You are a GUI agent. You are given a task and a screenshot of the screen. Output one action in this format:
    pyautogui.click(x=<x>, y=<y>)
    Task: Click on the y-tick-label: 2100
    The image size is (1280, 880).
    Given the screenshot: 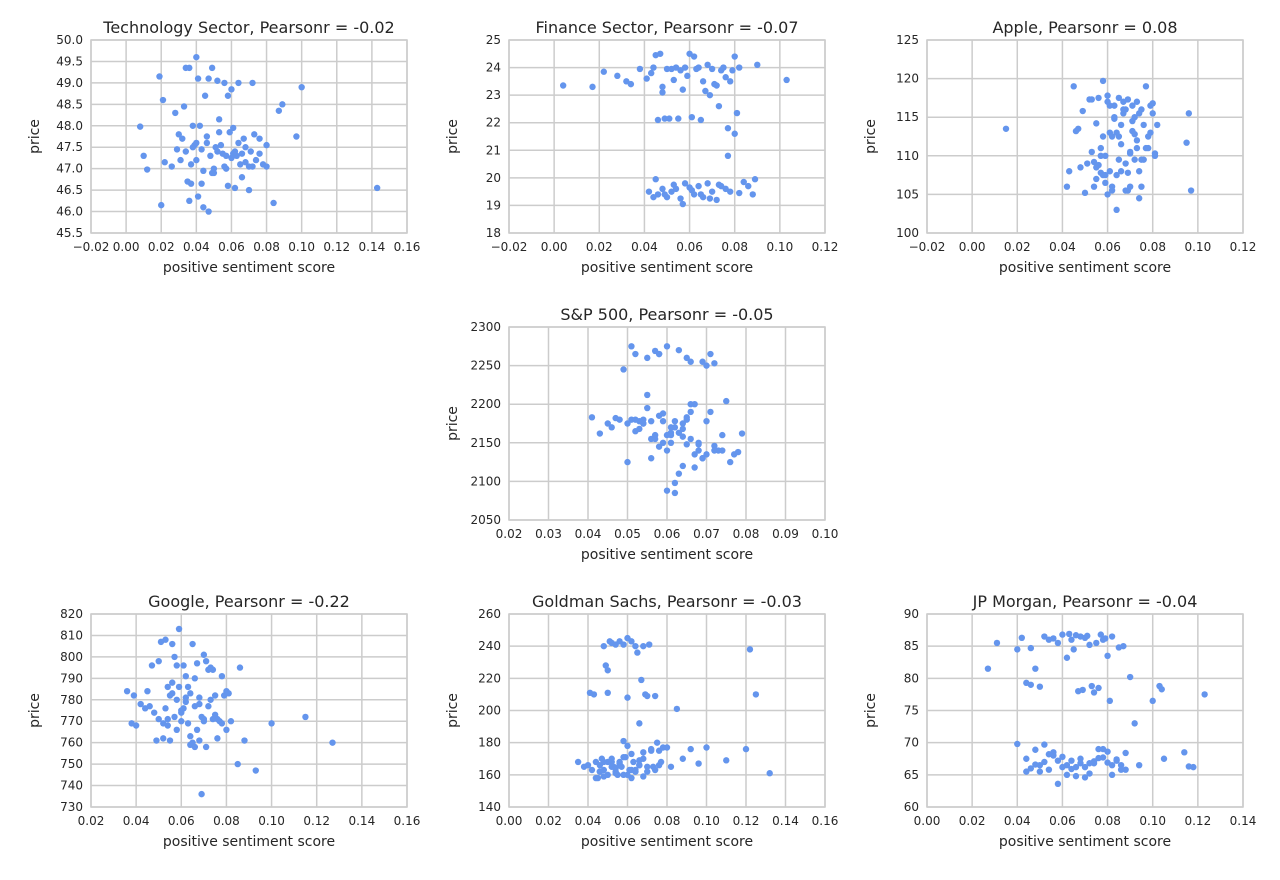 What is the action you would take?
    pyautogui.click(x=485, y=481)
    